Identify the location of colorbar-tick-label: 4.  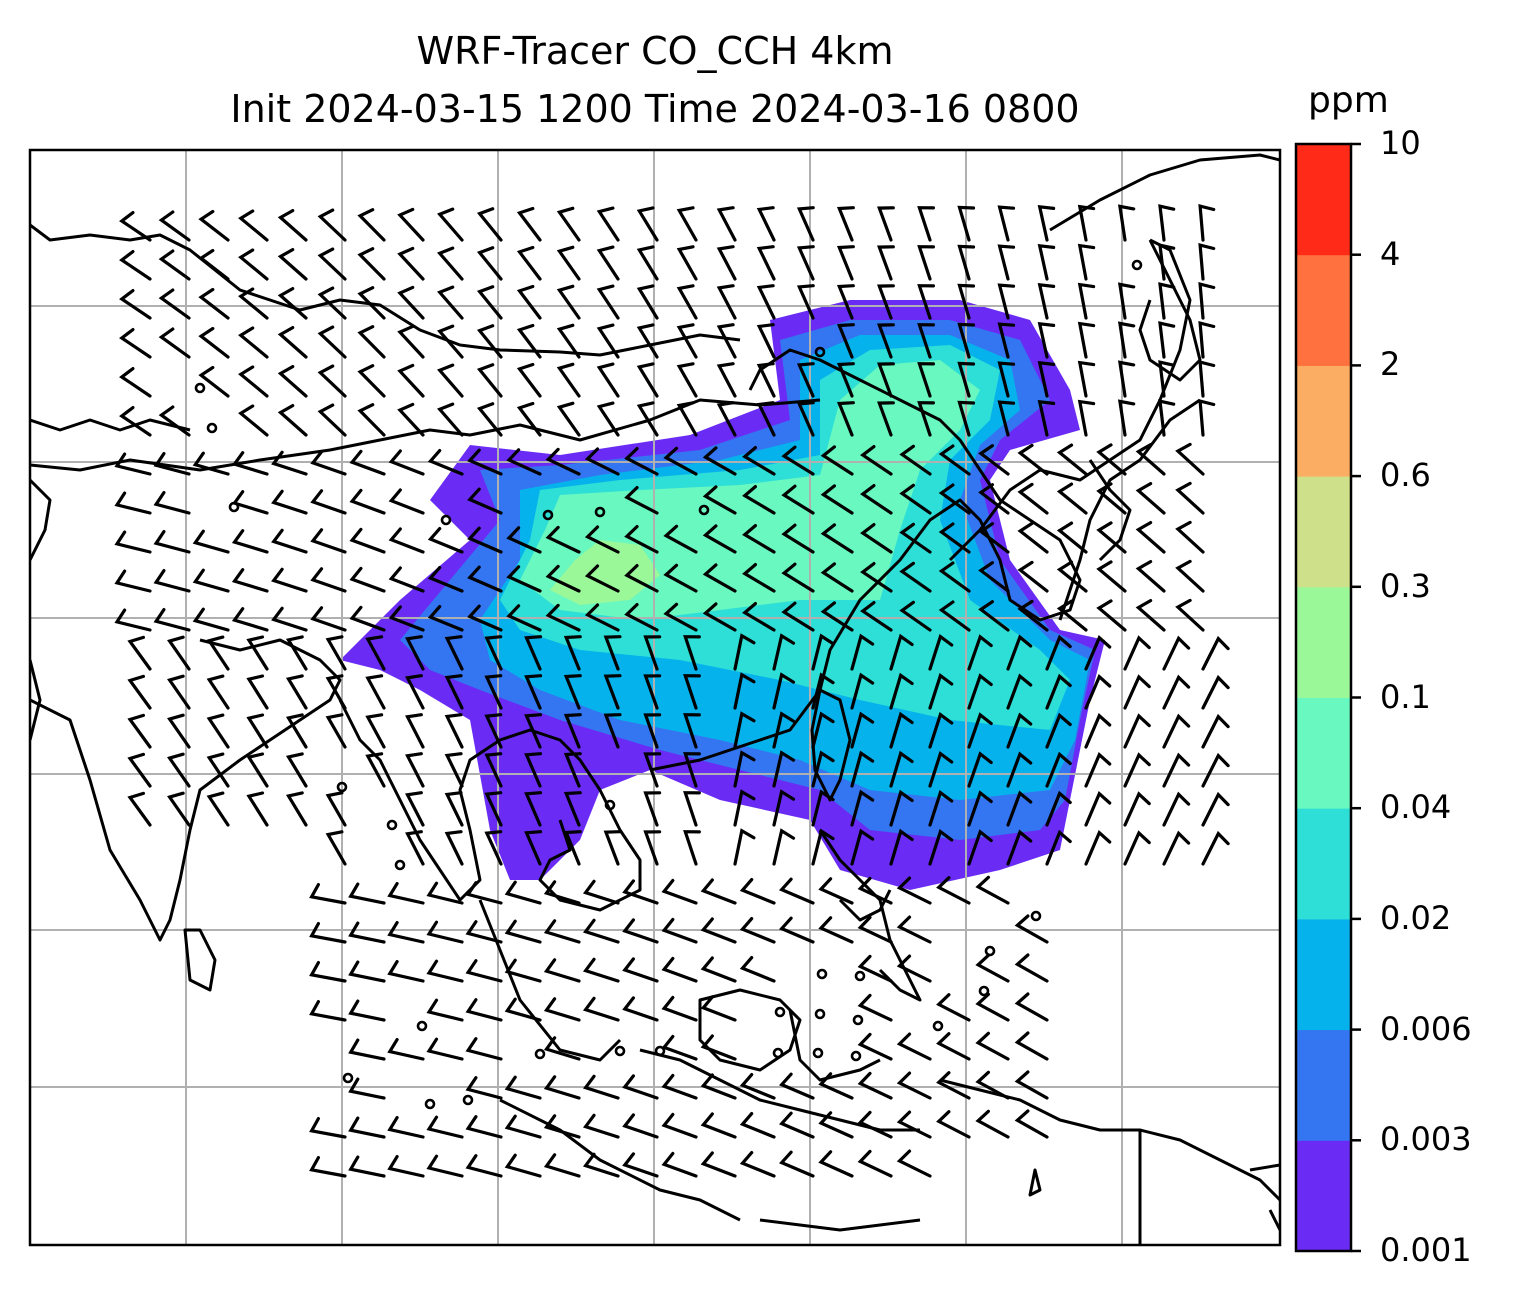
(1390, 253).